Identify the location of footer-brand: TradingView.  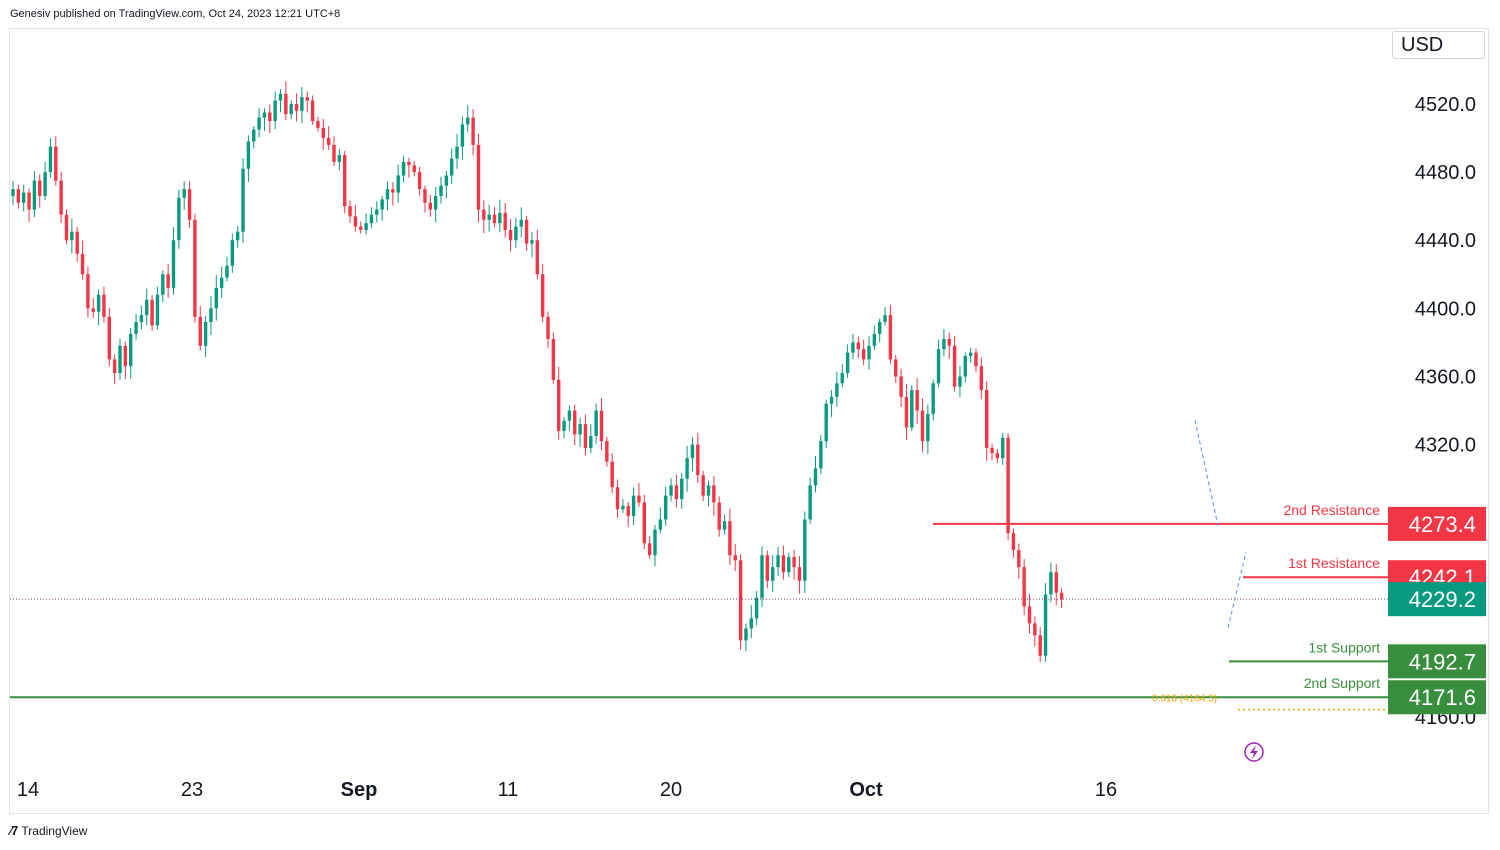
(54, 830).